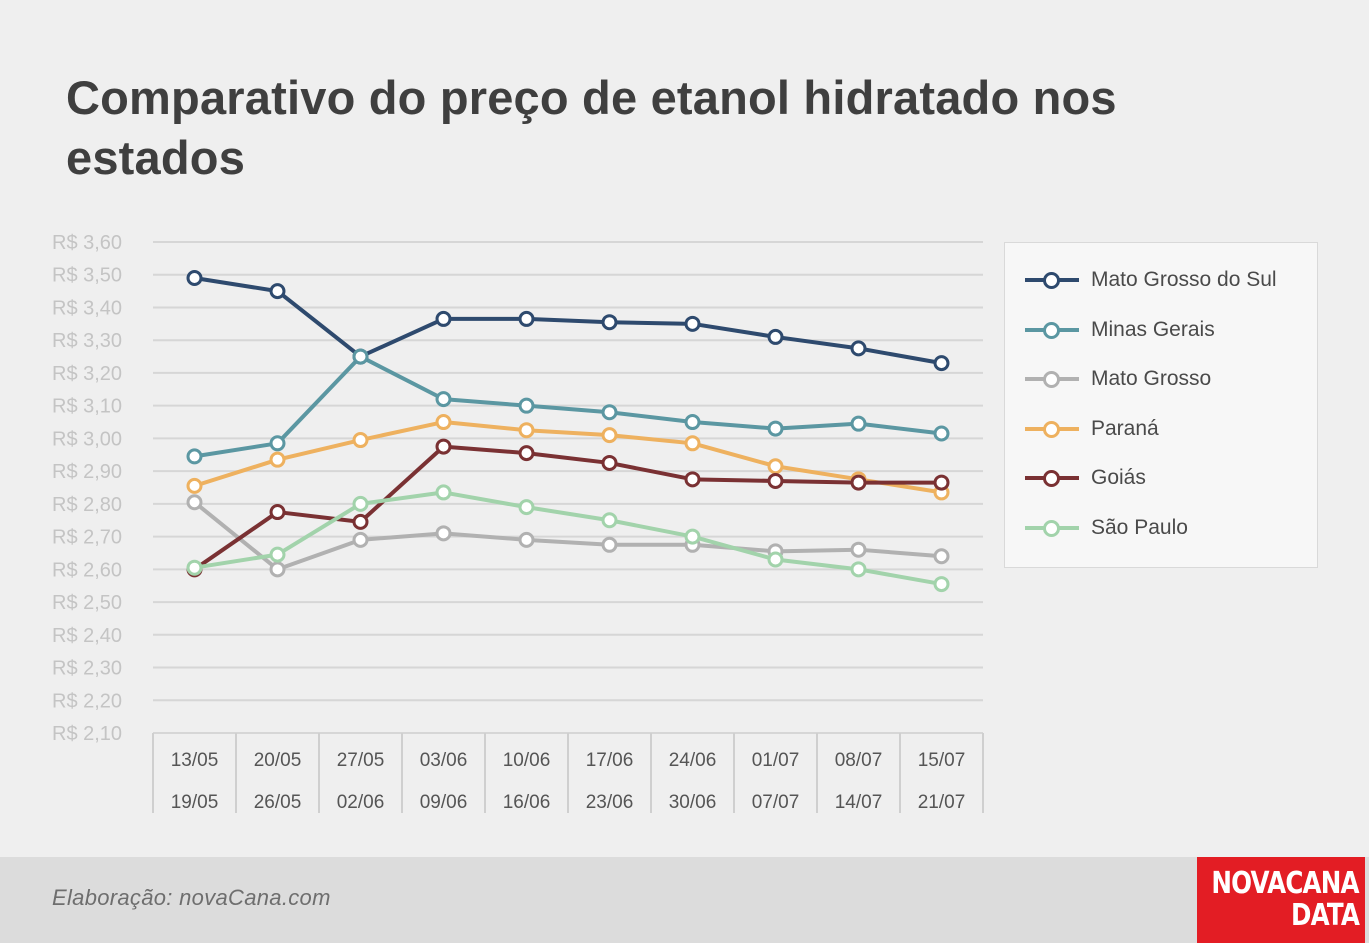 The image size is (1369, 943). What do you see at coordinates (859, 760) in the screenshot?
I see `x-category-start: 08/07` at bounding box center [859, 760].